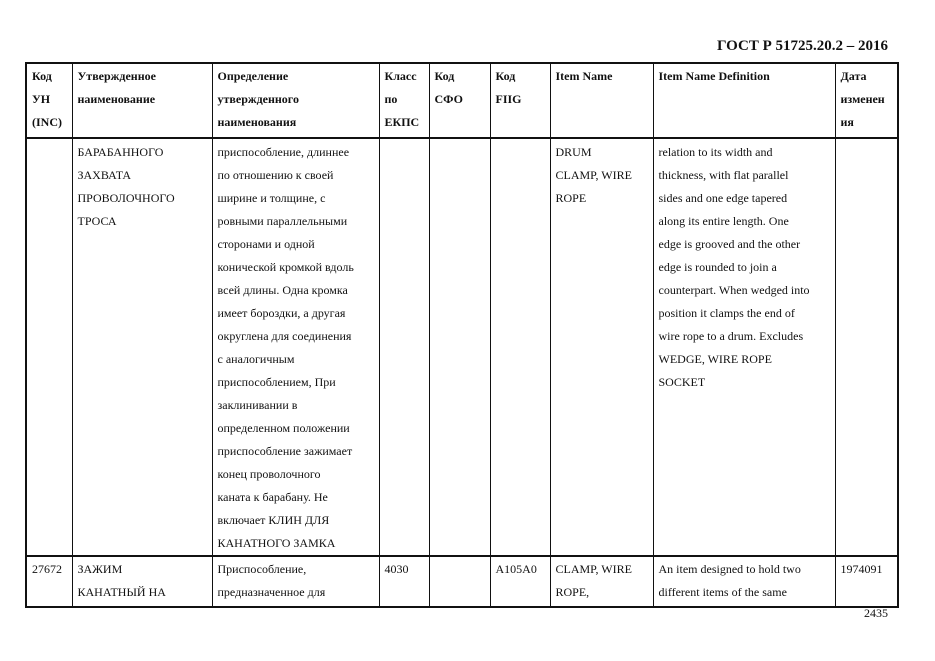 The image size is (935, 661). Describe the element at coordinates (847, 122) in the screenshot. I see `header-line: ия` at that location.